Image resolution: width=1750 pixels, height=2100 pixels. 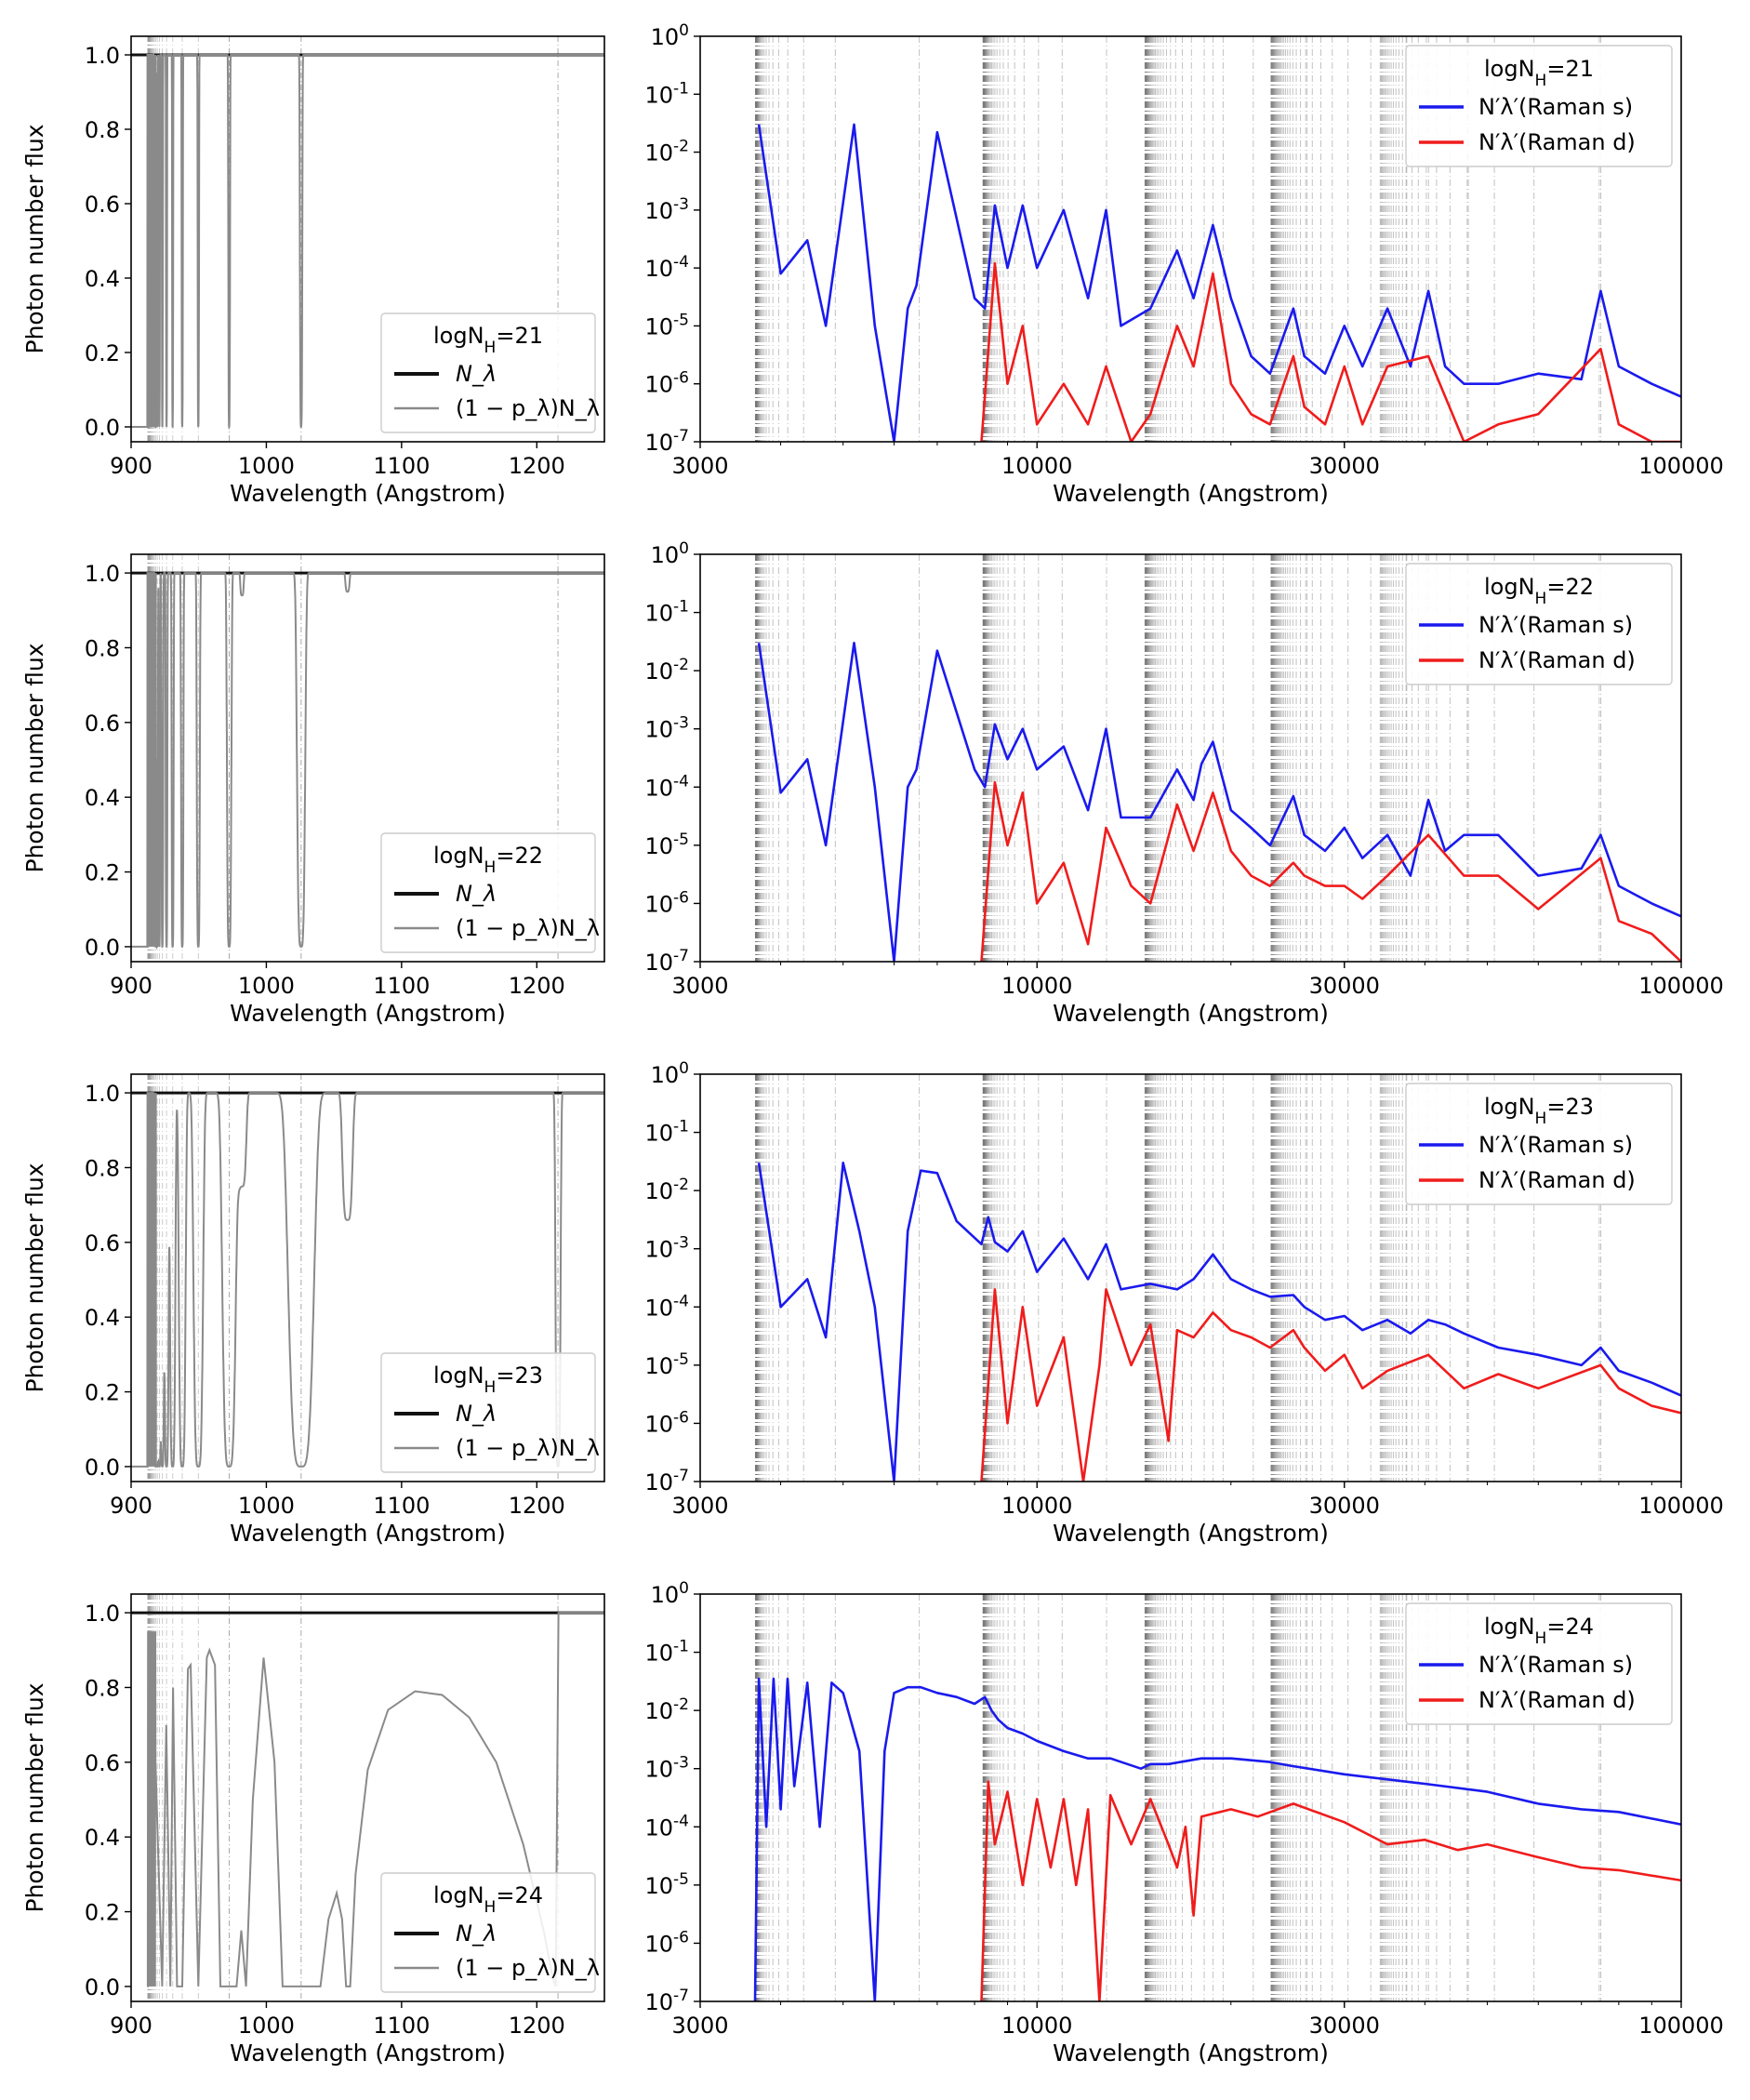 What do you see at coordinates (490, 893) in the screenshot?
I see `legend: logNH=22 N_λ (1 − p_λ)N_λ` at bounding box center [490, 893].